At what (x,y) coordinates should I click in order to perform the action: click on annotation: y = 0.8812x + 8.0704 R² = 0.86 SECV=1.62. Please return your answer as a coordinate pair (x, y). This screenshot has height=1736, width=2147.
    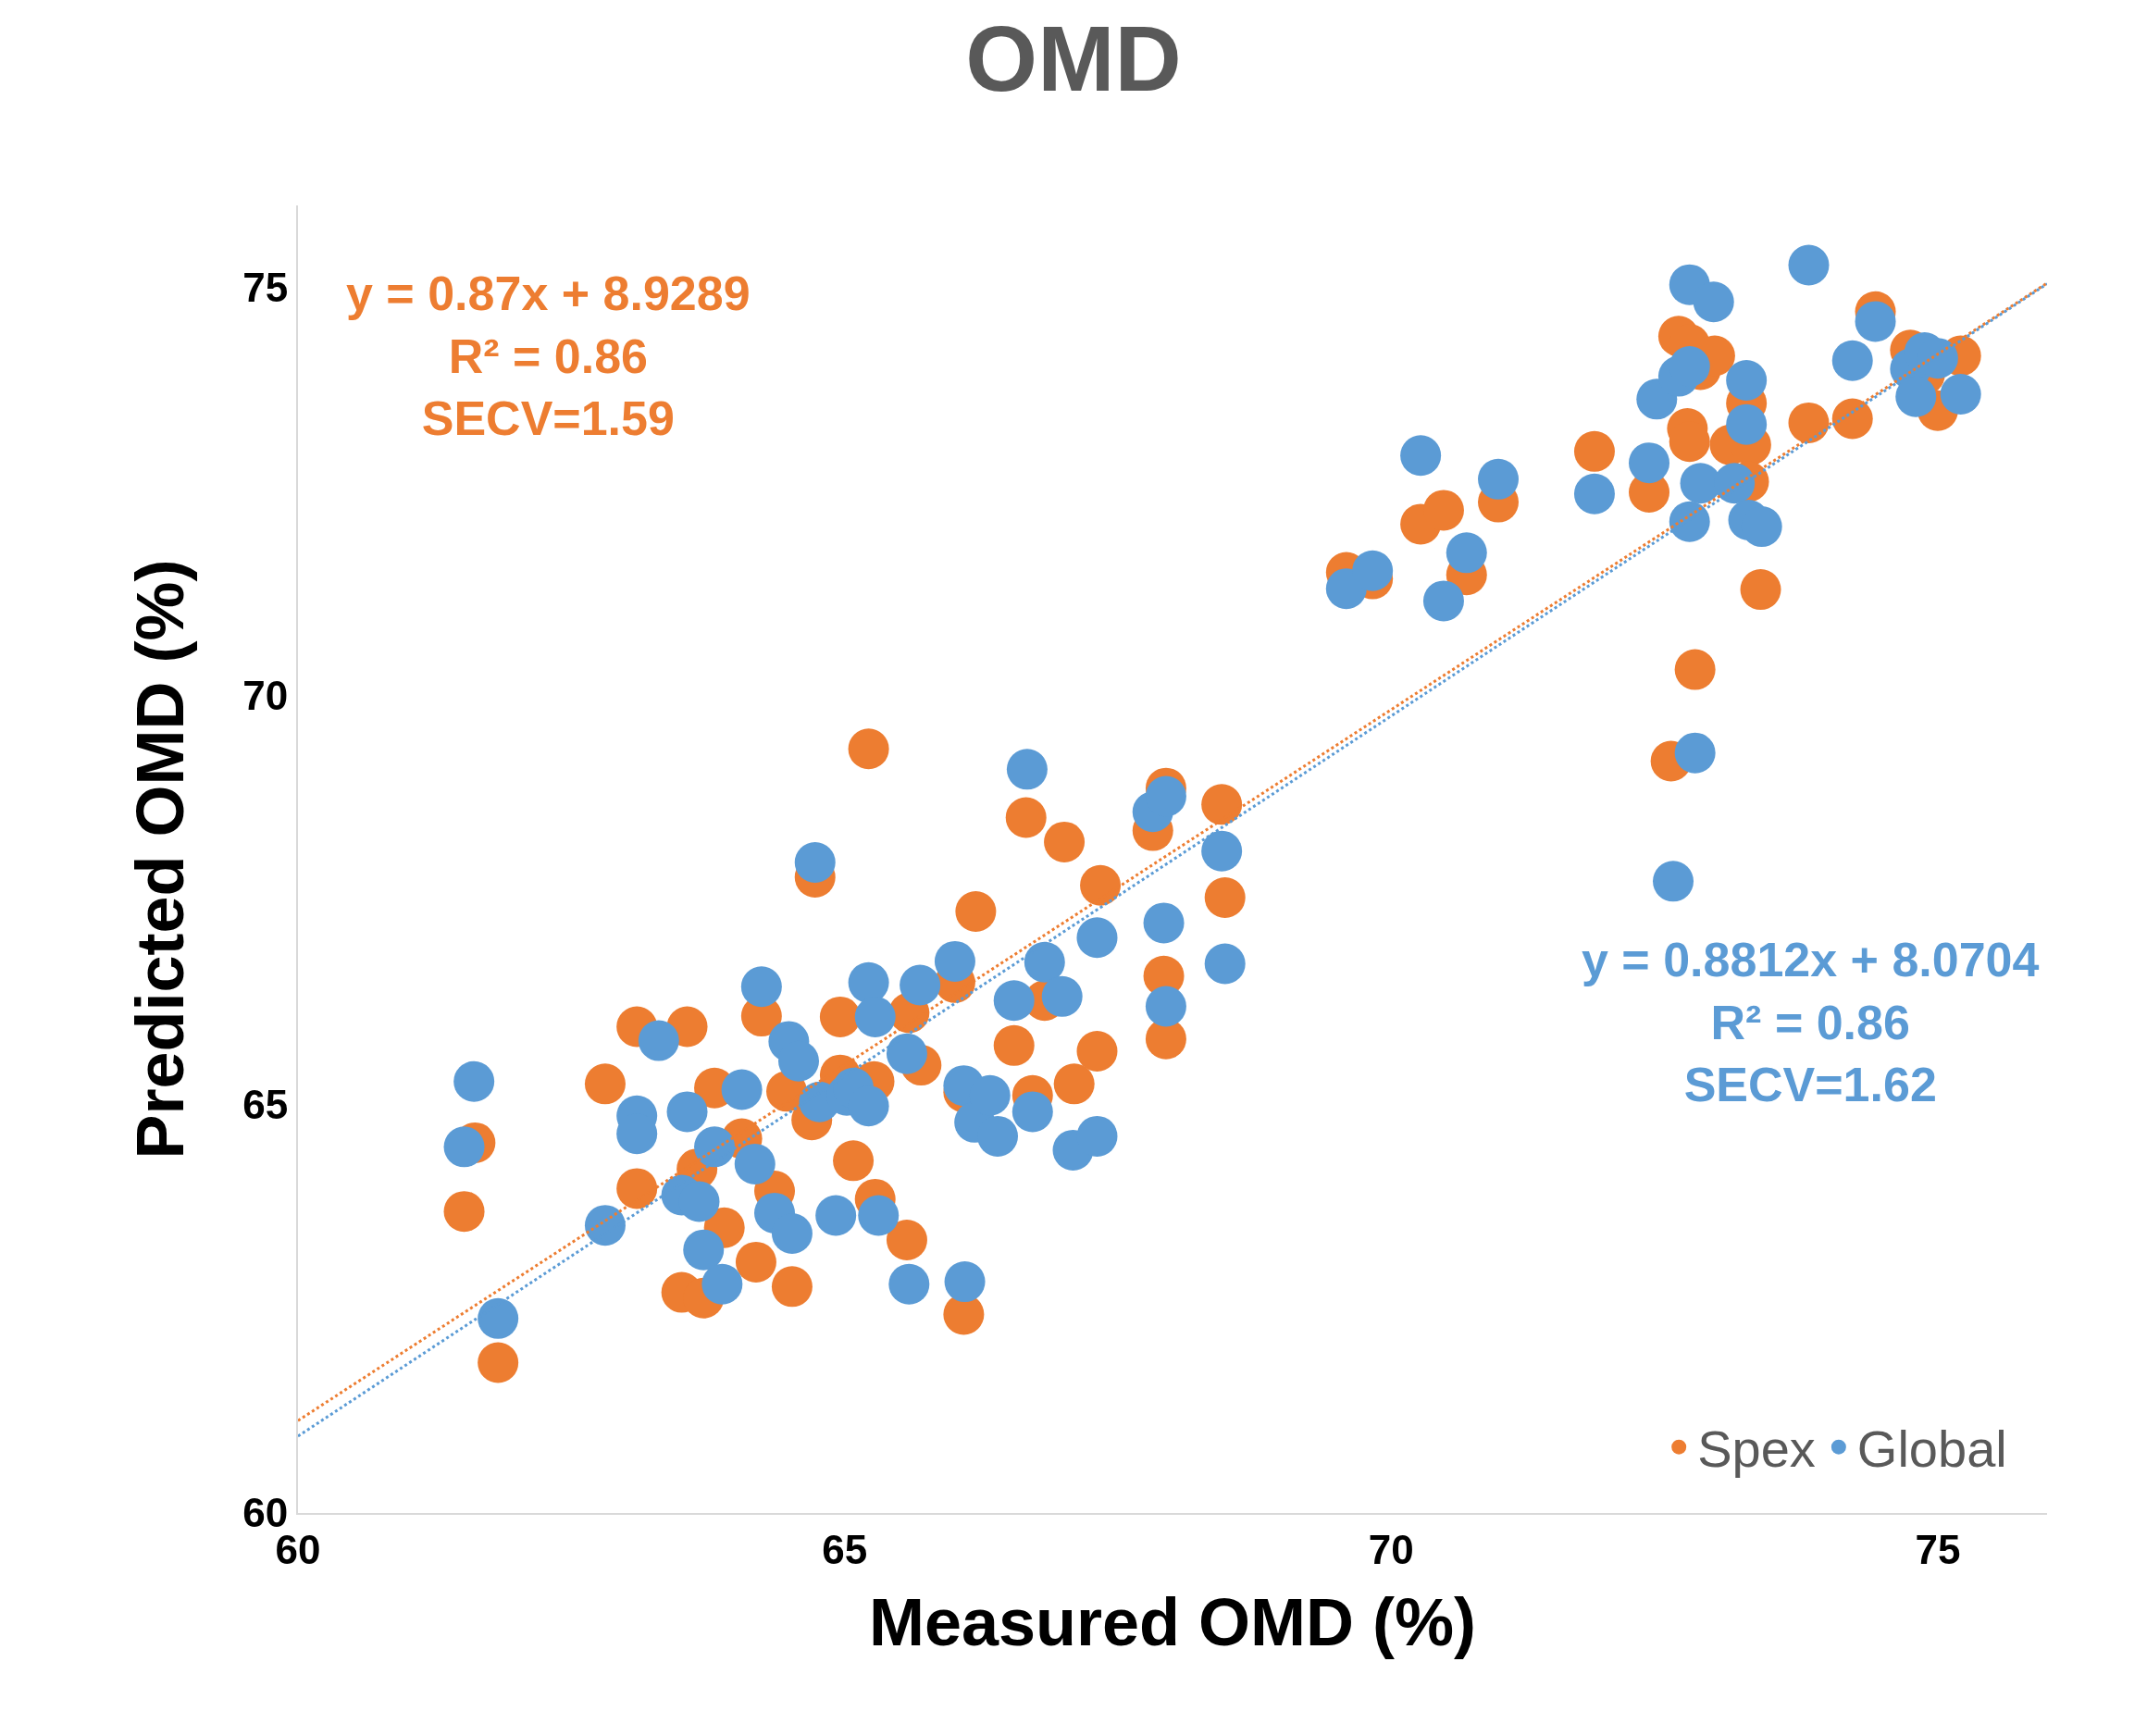
    Looking at the image, I should click on (1811, 1022).